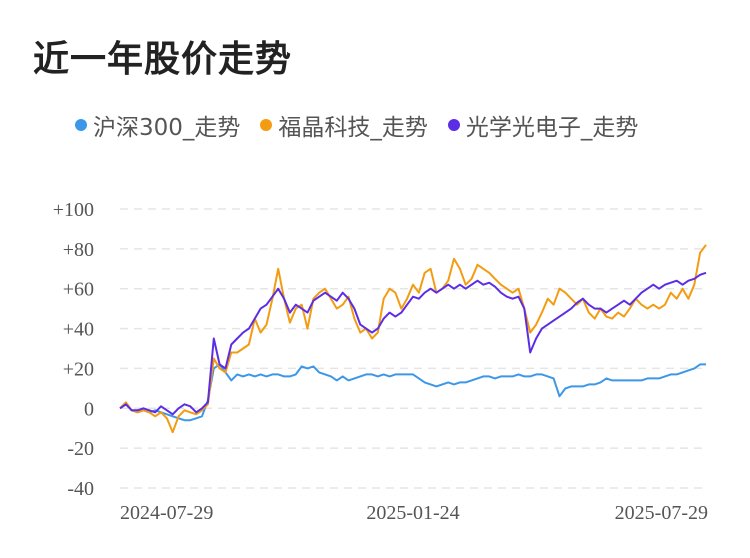 The width and height of the screenshot is (750, 558). What do you see at coordinates (80, 449) in the screenshot?
I see `y-tick-label: -20` at bounding box center [80, 449].